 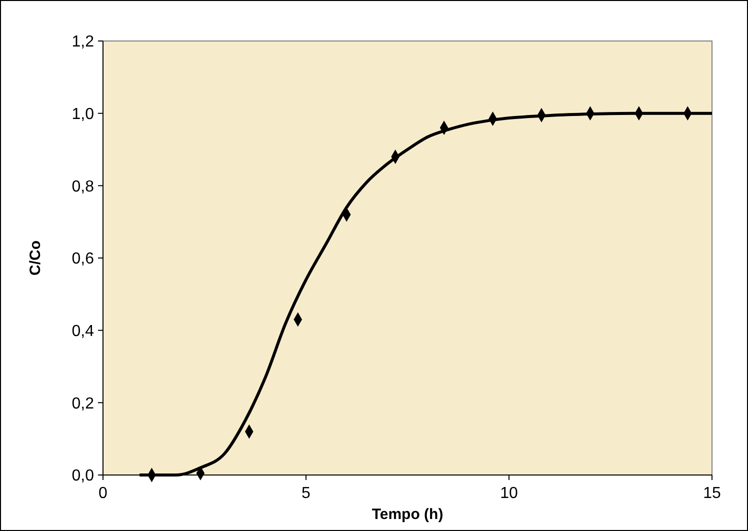 I want to click on y-tick-label: 0,2, so click(x=83, y=403).